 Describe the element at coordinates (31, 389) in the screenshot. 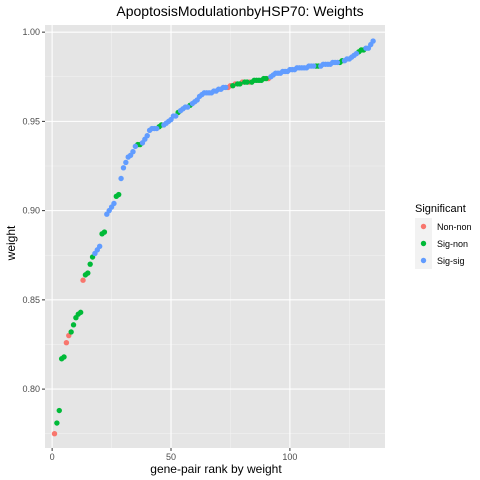

I see `y-tick-label: 0.80` at that location.